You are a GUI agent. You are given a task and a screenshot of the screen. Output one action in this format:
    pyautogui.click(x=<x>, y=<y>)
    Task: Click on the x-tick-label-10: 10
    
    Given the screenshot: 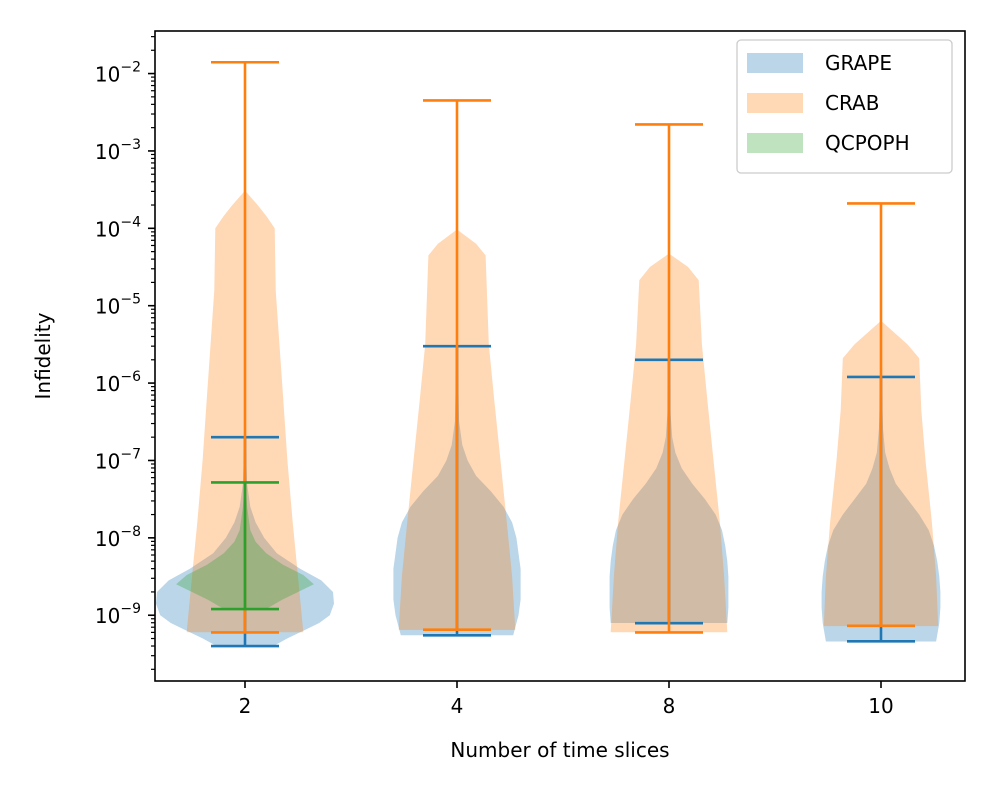 What is the action you would take?
    pyautogui.click(x=880, y=706)
    